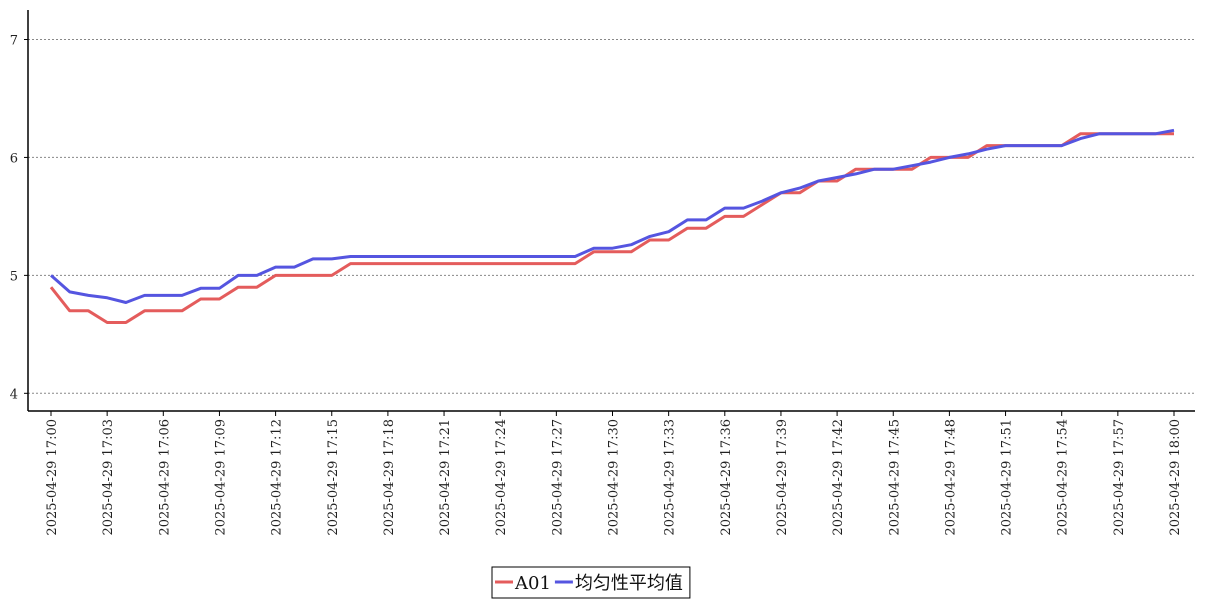 The height and width of the screenshot is (600, 1207). What do you see at coordinates (1007, 477) in the screenshot?
I see `x-tick-label: 2025-04-29 17:51` at bounding box center [1007, 477].